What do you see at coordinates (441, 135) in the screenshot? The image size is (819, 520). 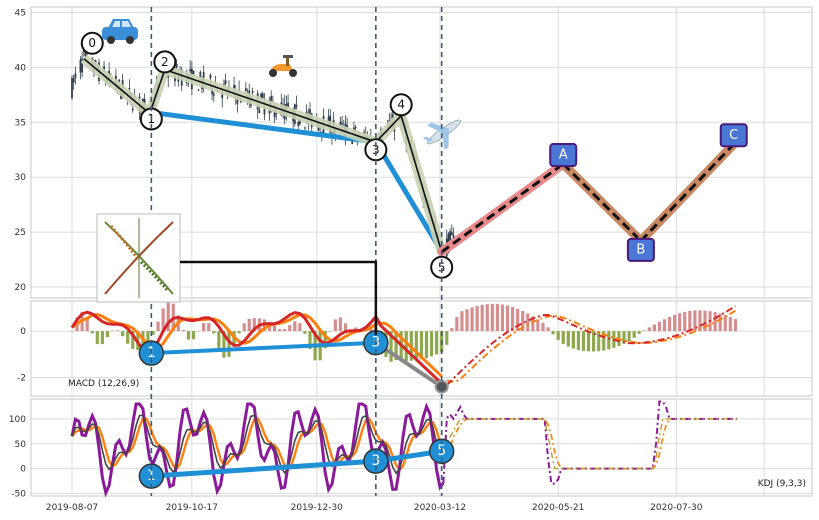 I see `airplane-icon` at bounding box center [441, 135].